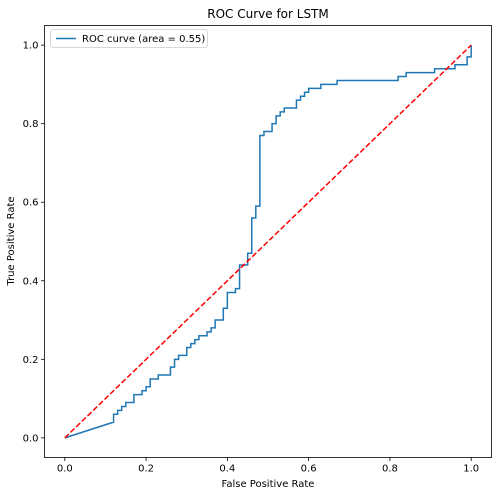 The width and height of the screenshot is (497, 496). What do you see at coordinates (146, 469) in the screenshot?
I see `x-tick-label: 0.2` at bounding box center [146, 469].